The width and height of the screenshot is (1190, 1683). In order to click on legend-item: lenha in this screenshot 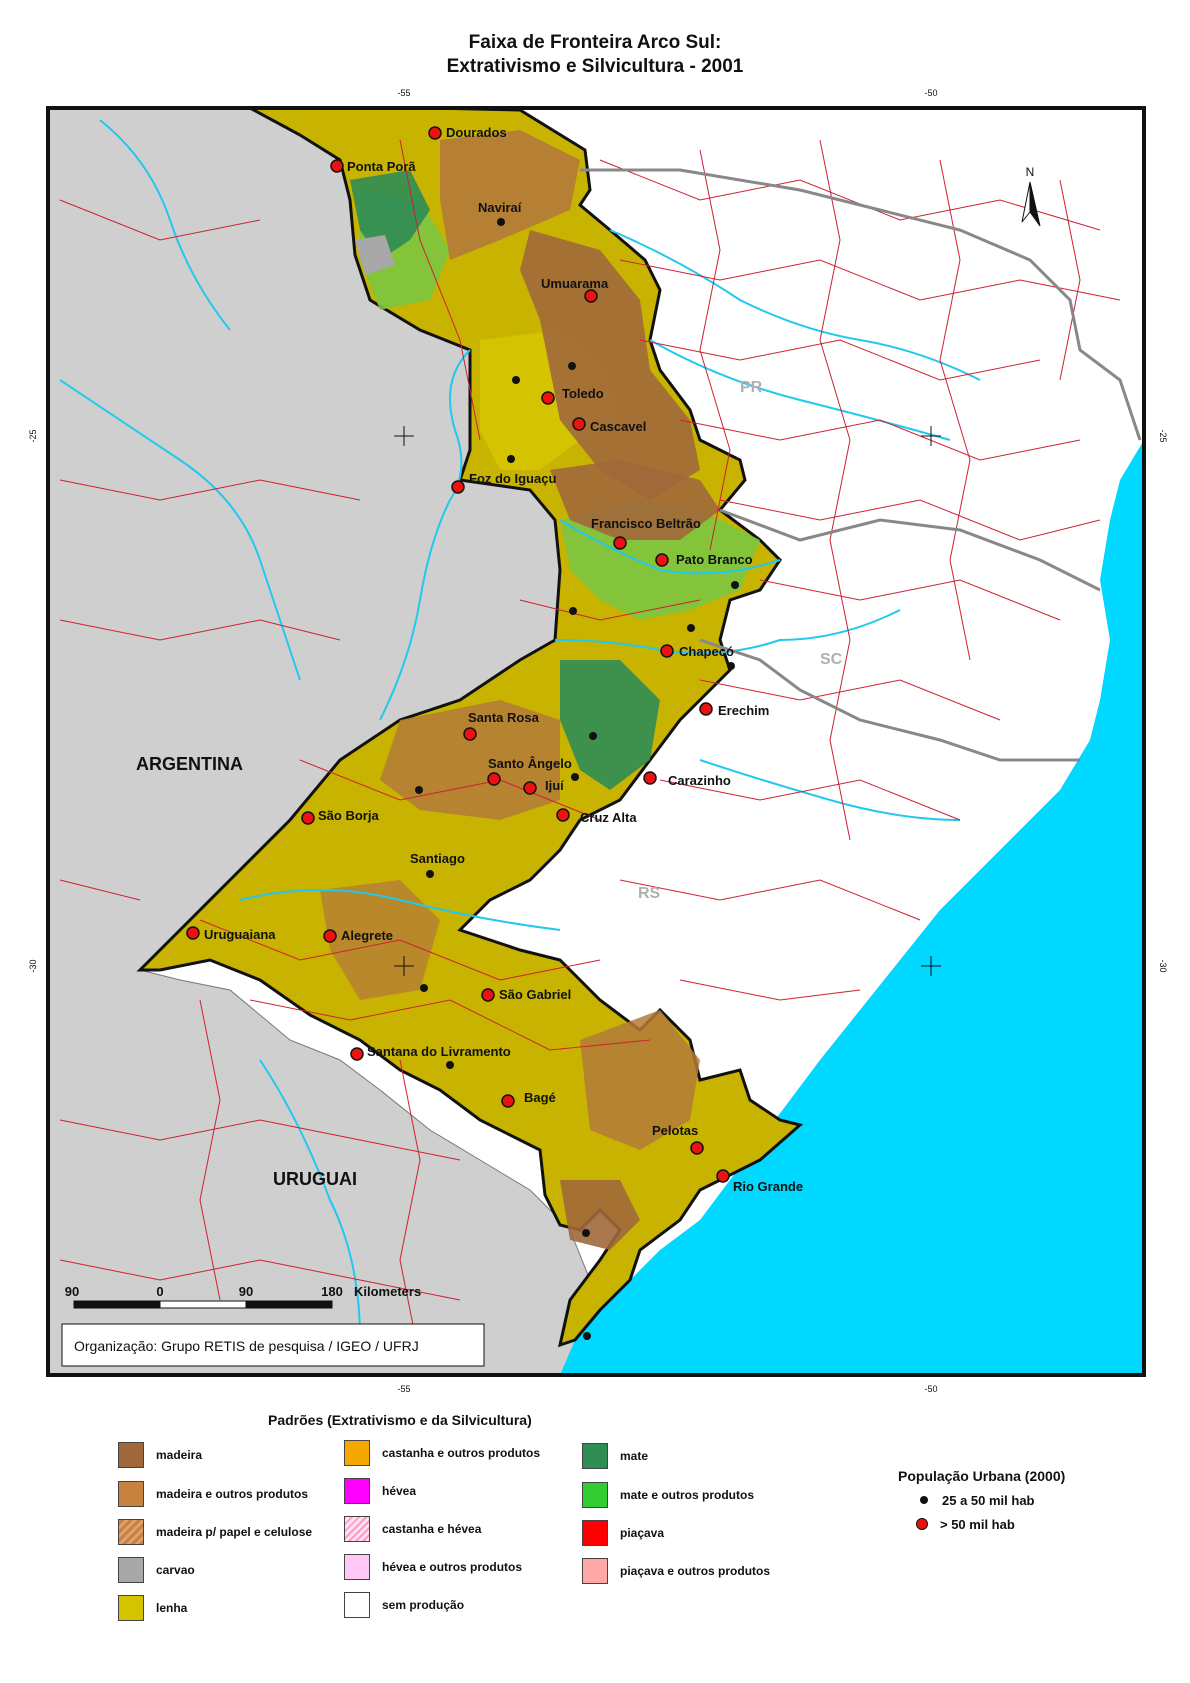, I will do `click(152, 1608)`.